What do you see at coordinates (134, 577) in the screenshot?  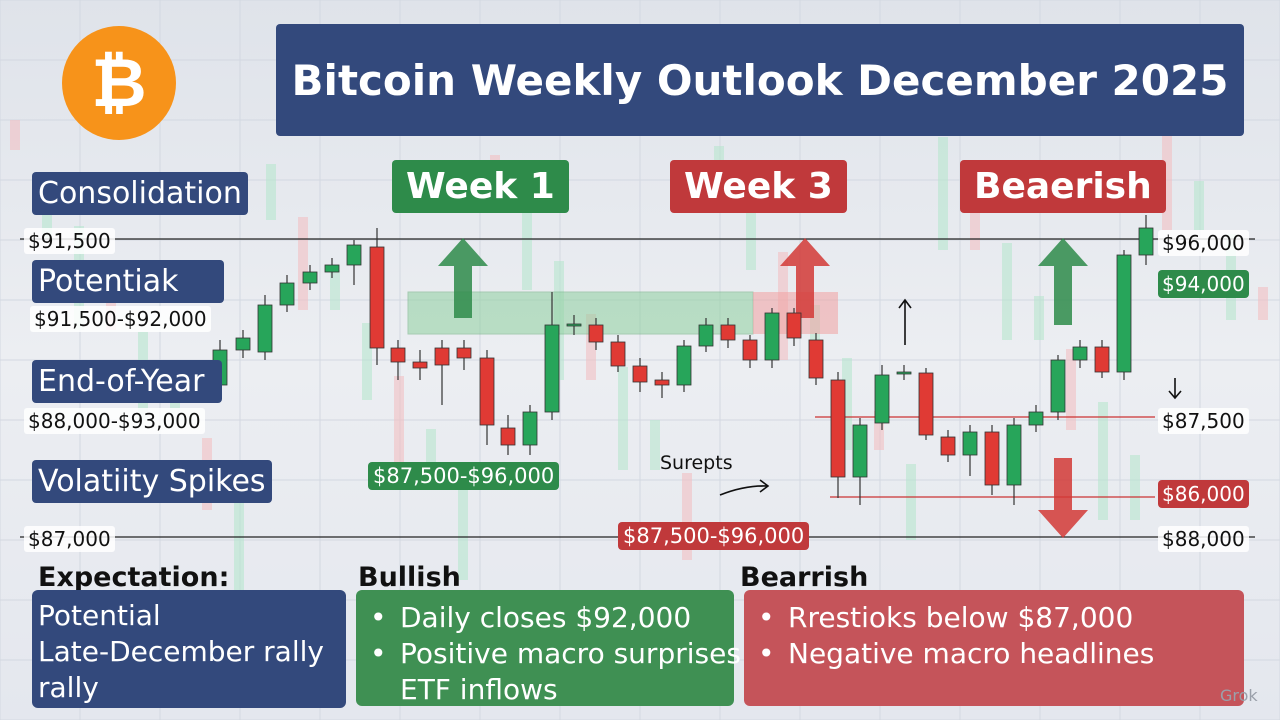 I see `heading: Expectation:` at bounding box center [134, 577].